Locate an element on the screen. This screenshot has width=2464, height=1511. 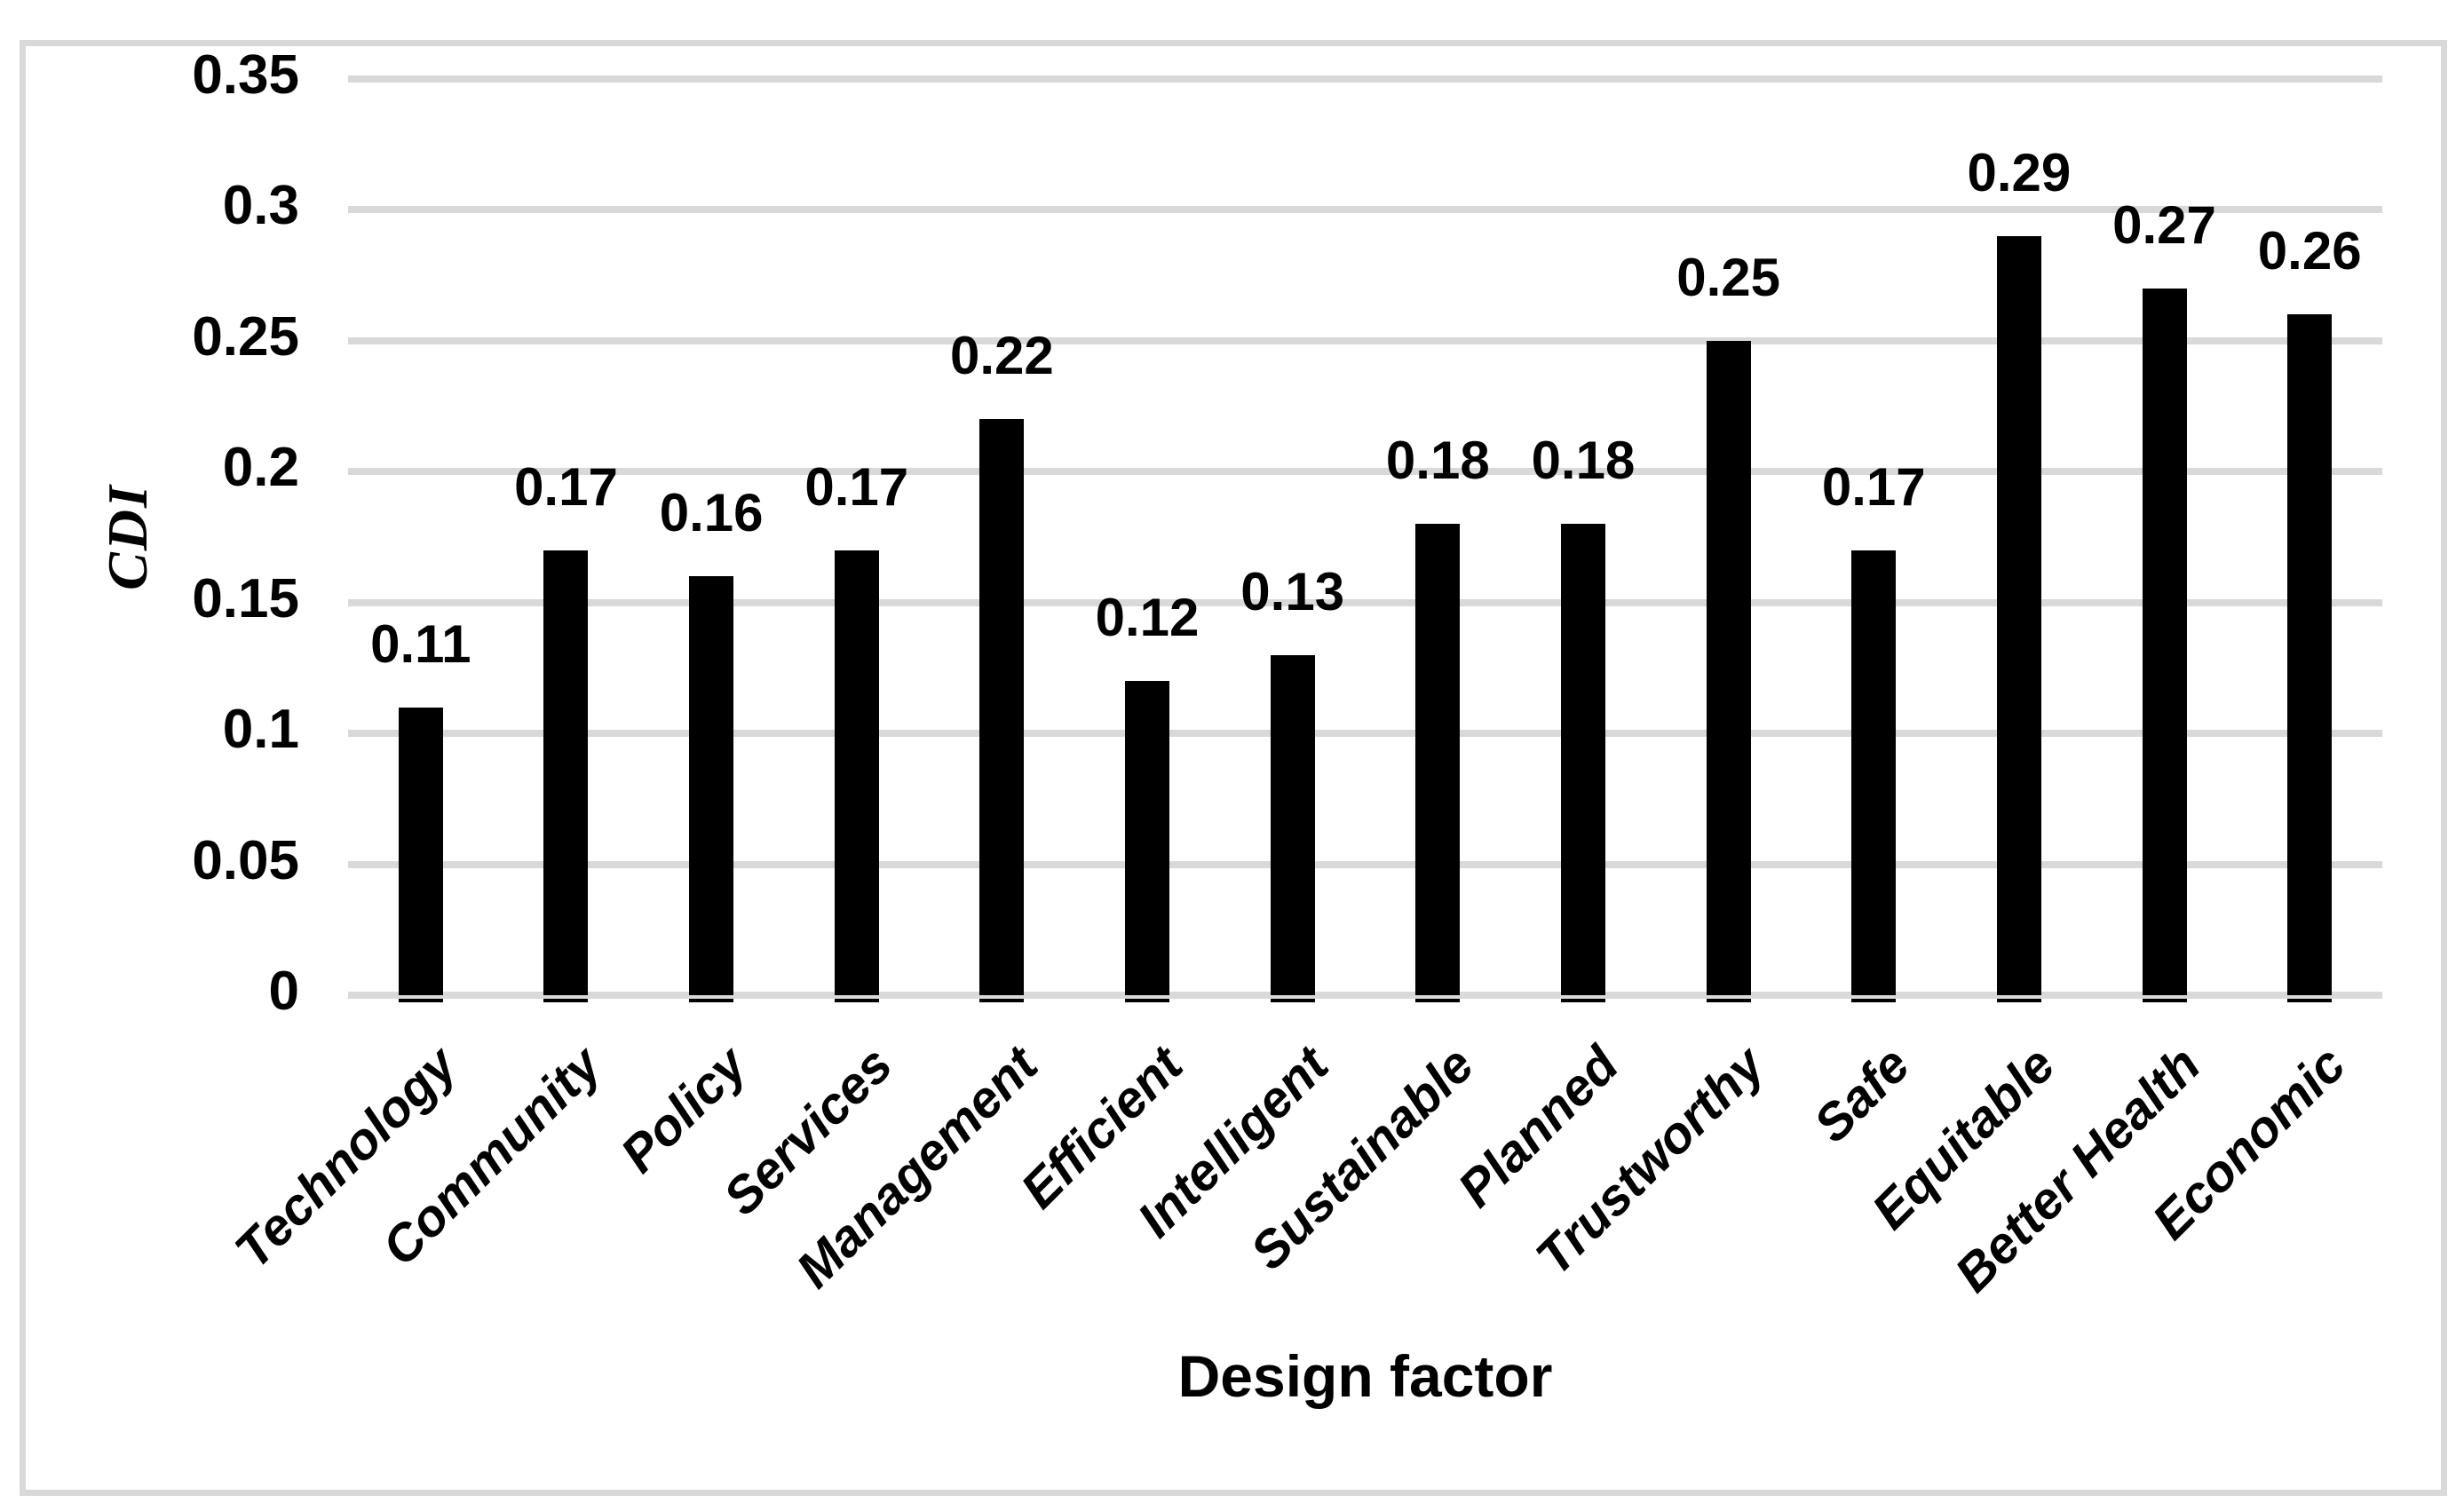
bar-value-label-community: 0.17 is located at coordinates (566, 486).